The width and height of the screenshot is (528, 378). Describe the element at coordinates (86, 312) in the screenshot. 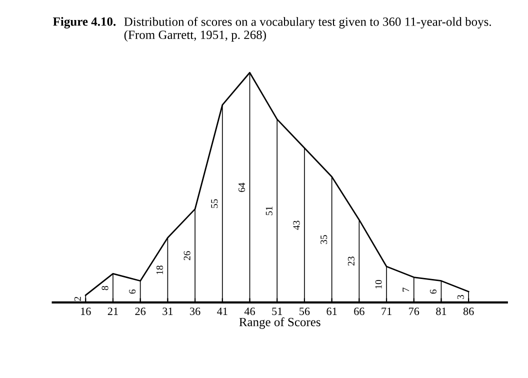

I see `x-tick-label: 16` at that location.